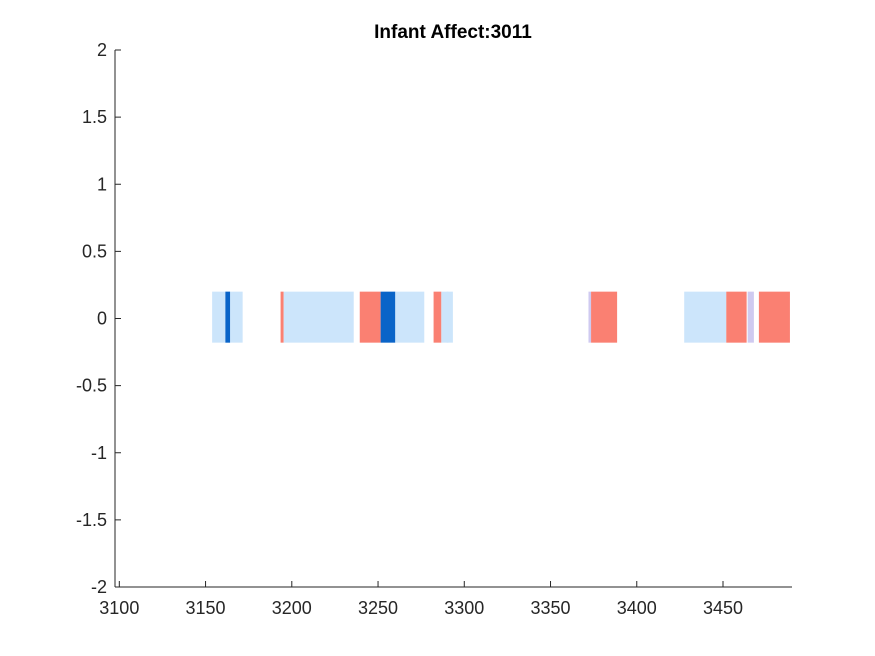 The width and height of the screenshot is (875, 656). Describe the element at coordinates (91, 386) in the screenshot. I see `y-tick-label: -0.5` at that location.